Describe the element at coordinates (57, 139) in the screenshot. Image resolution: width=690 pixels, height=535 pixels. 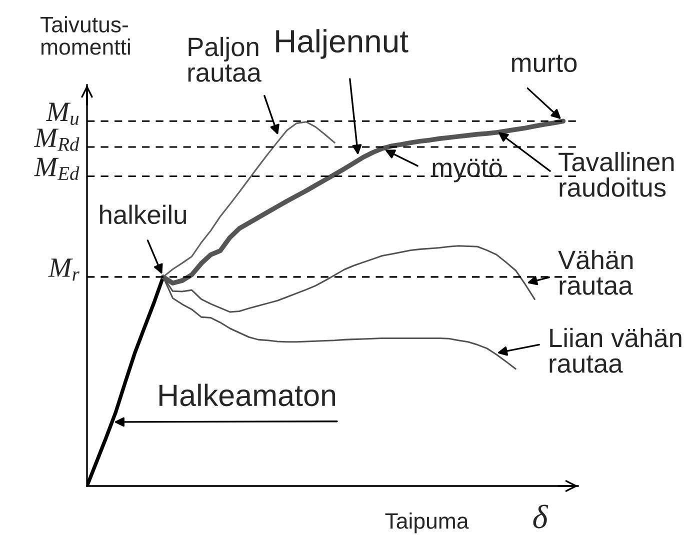
I see `ref-line-label: M$_{Rd}$` at that location.